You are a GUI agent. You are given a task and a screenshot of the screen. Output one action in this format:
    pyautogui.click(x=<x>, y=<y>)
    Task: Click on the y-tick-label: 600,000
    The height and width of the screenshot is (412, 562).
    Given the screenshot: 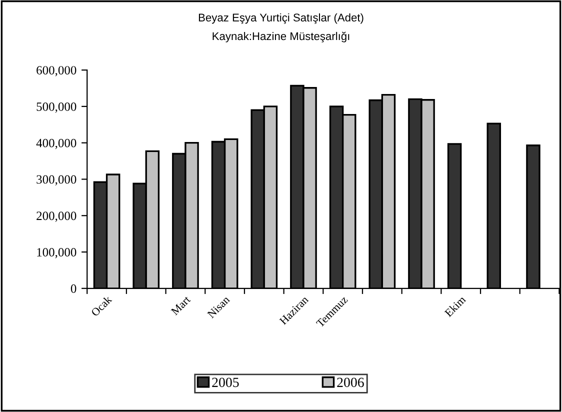 What is the action you would take?
    pyautogui.click(x=56, y=71)
    